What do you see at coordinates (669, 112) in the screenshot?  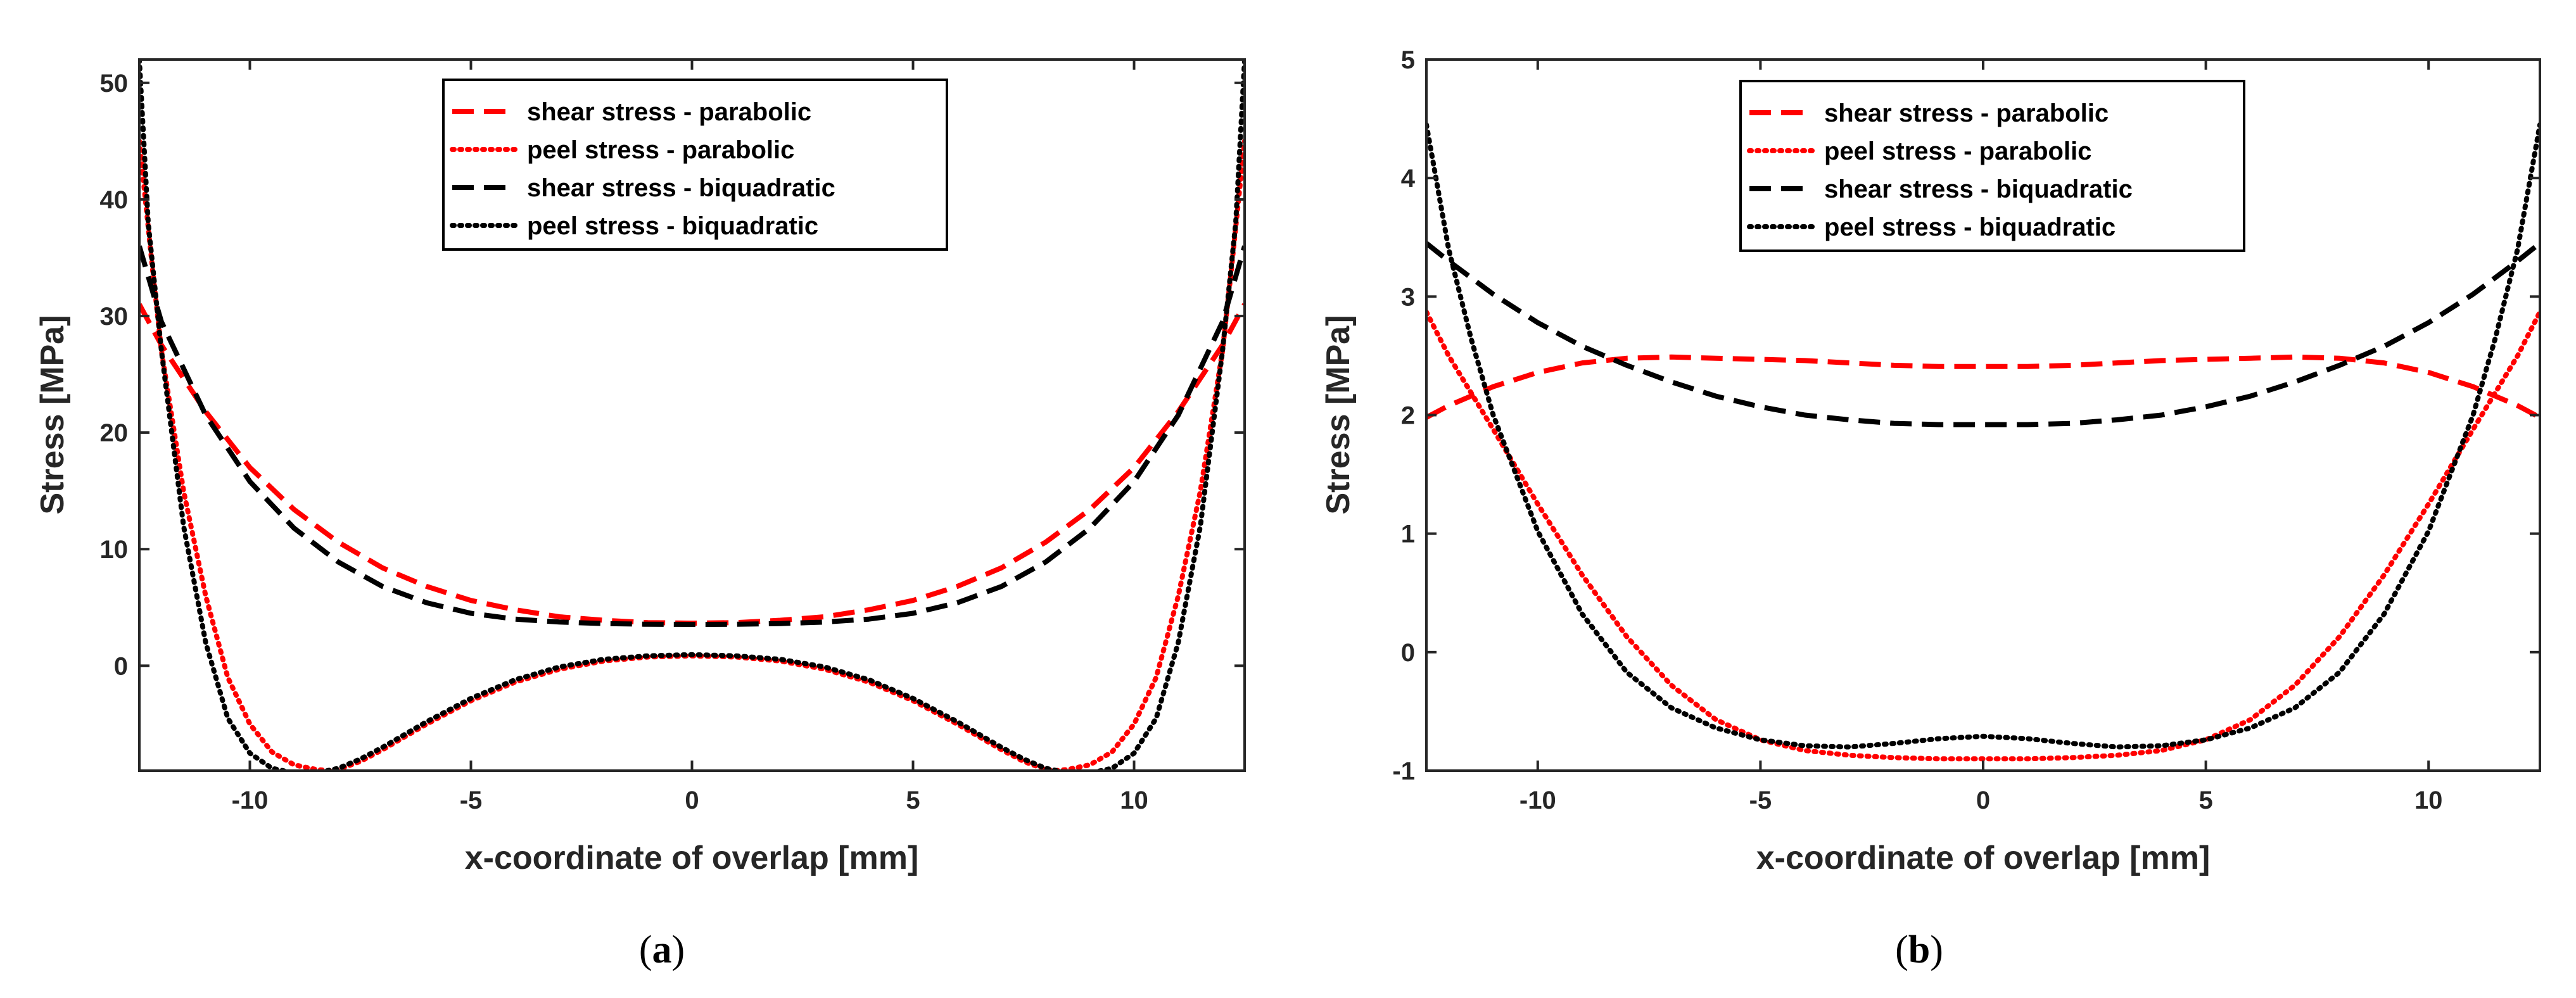 I see `legend-label-shear-parabolic-a: shear stress - parabolic` at bounding box center [669, 112].